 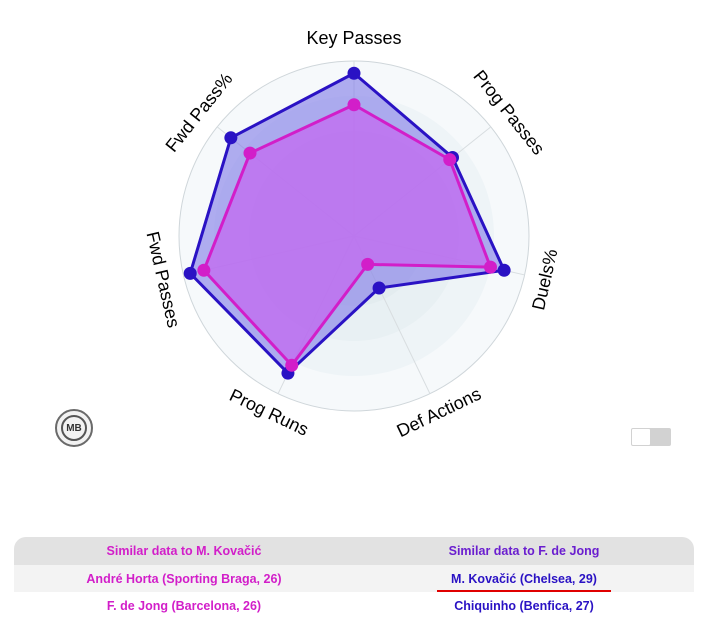 What do you see at coordinates (162, 280) in the screenshot?
I see `axis-label: Fwd Passes` at bounding box center [162, 280].